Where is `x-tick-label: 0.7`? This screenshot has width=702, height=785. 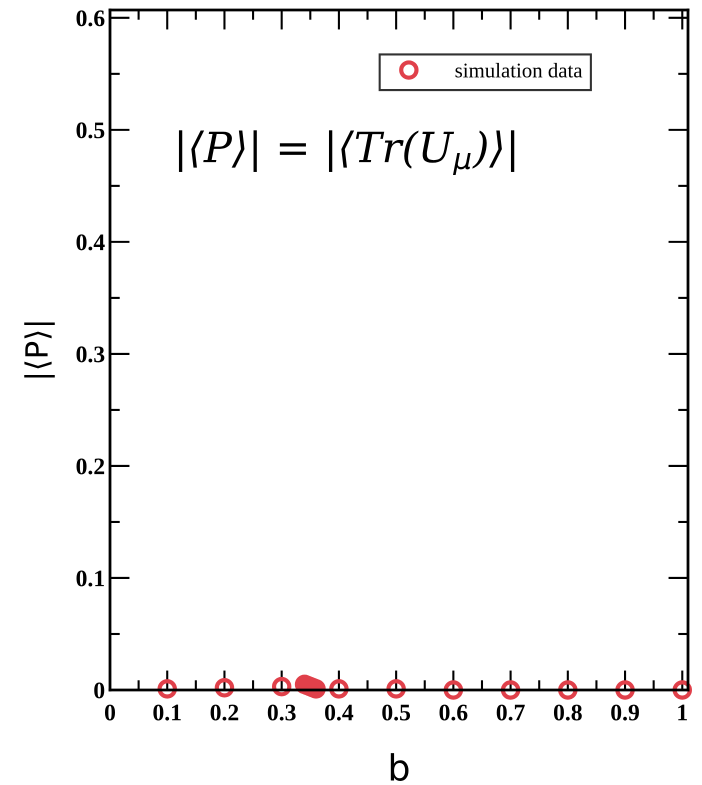 x-tick-label: 0.7 is located at coordinates (510, 712).